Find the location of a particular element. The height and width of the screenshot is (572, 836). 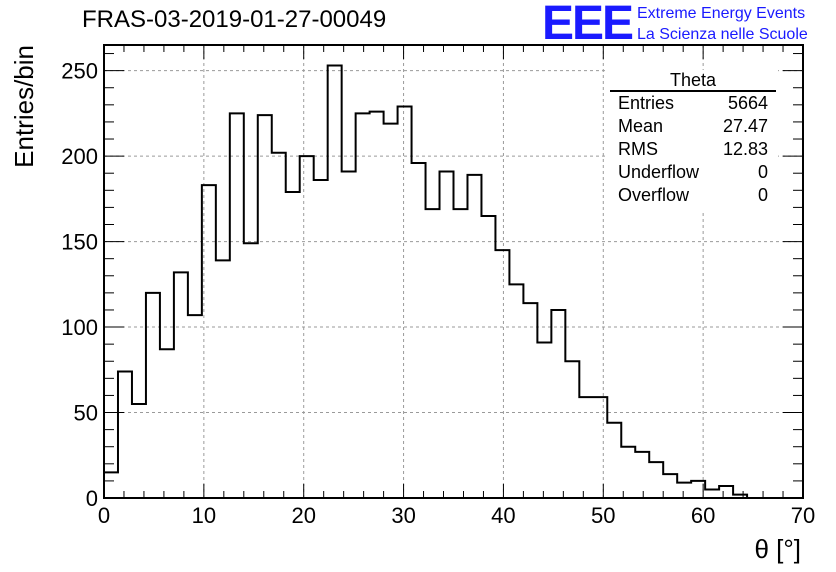

stat-row-rms: RMS 12.83 is located at coordinates (693, 150).